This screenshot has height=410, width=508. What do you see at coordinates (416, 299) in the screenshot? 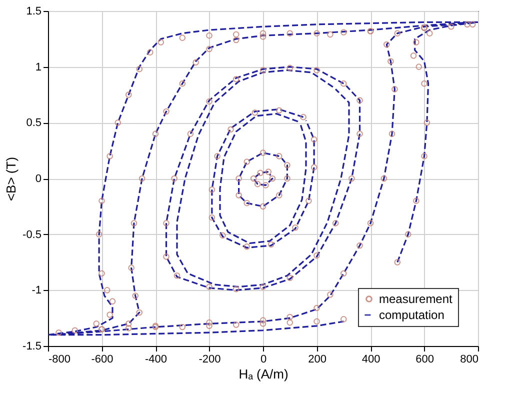
I see `legend-label: measurement` at bounding box center [416, 299].